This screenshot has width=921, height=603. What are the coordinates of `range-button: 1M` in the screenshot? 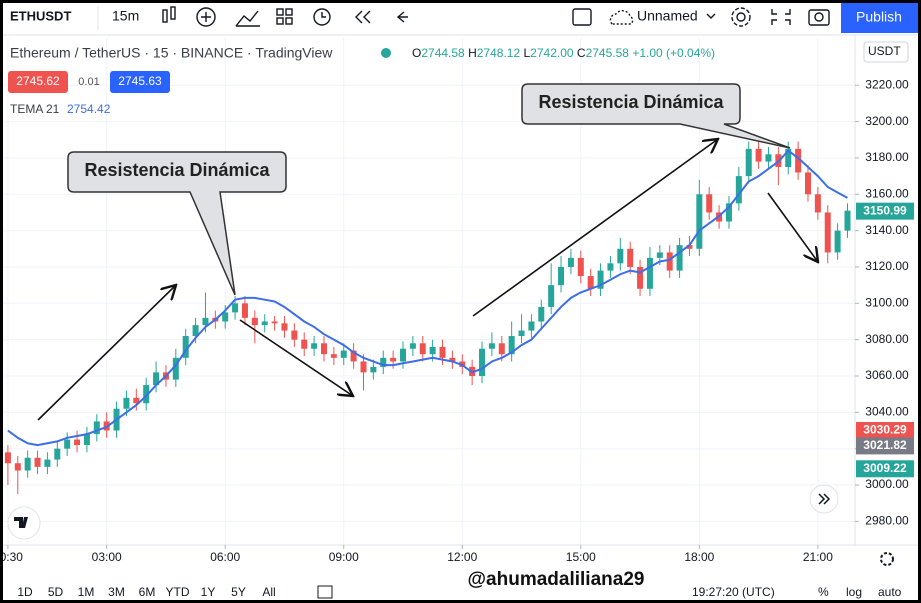 It's located at (86, 592).